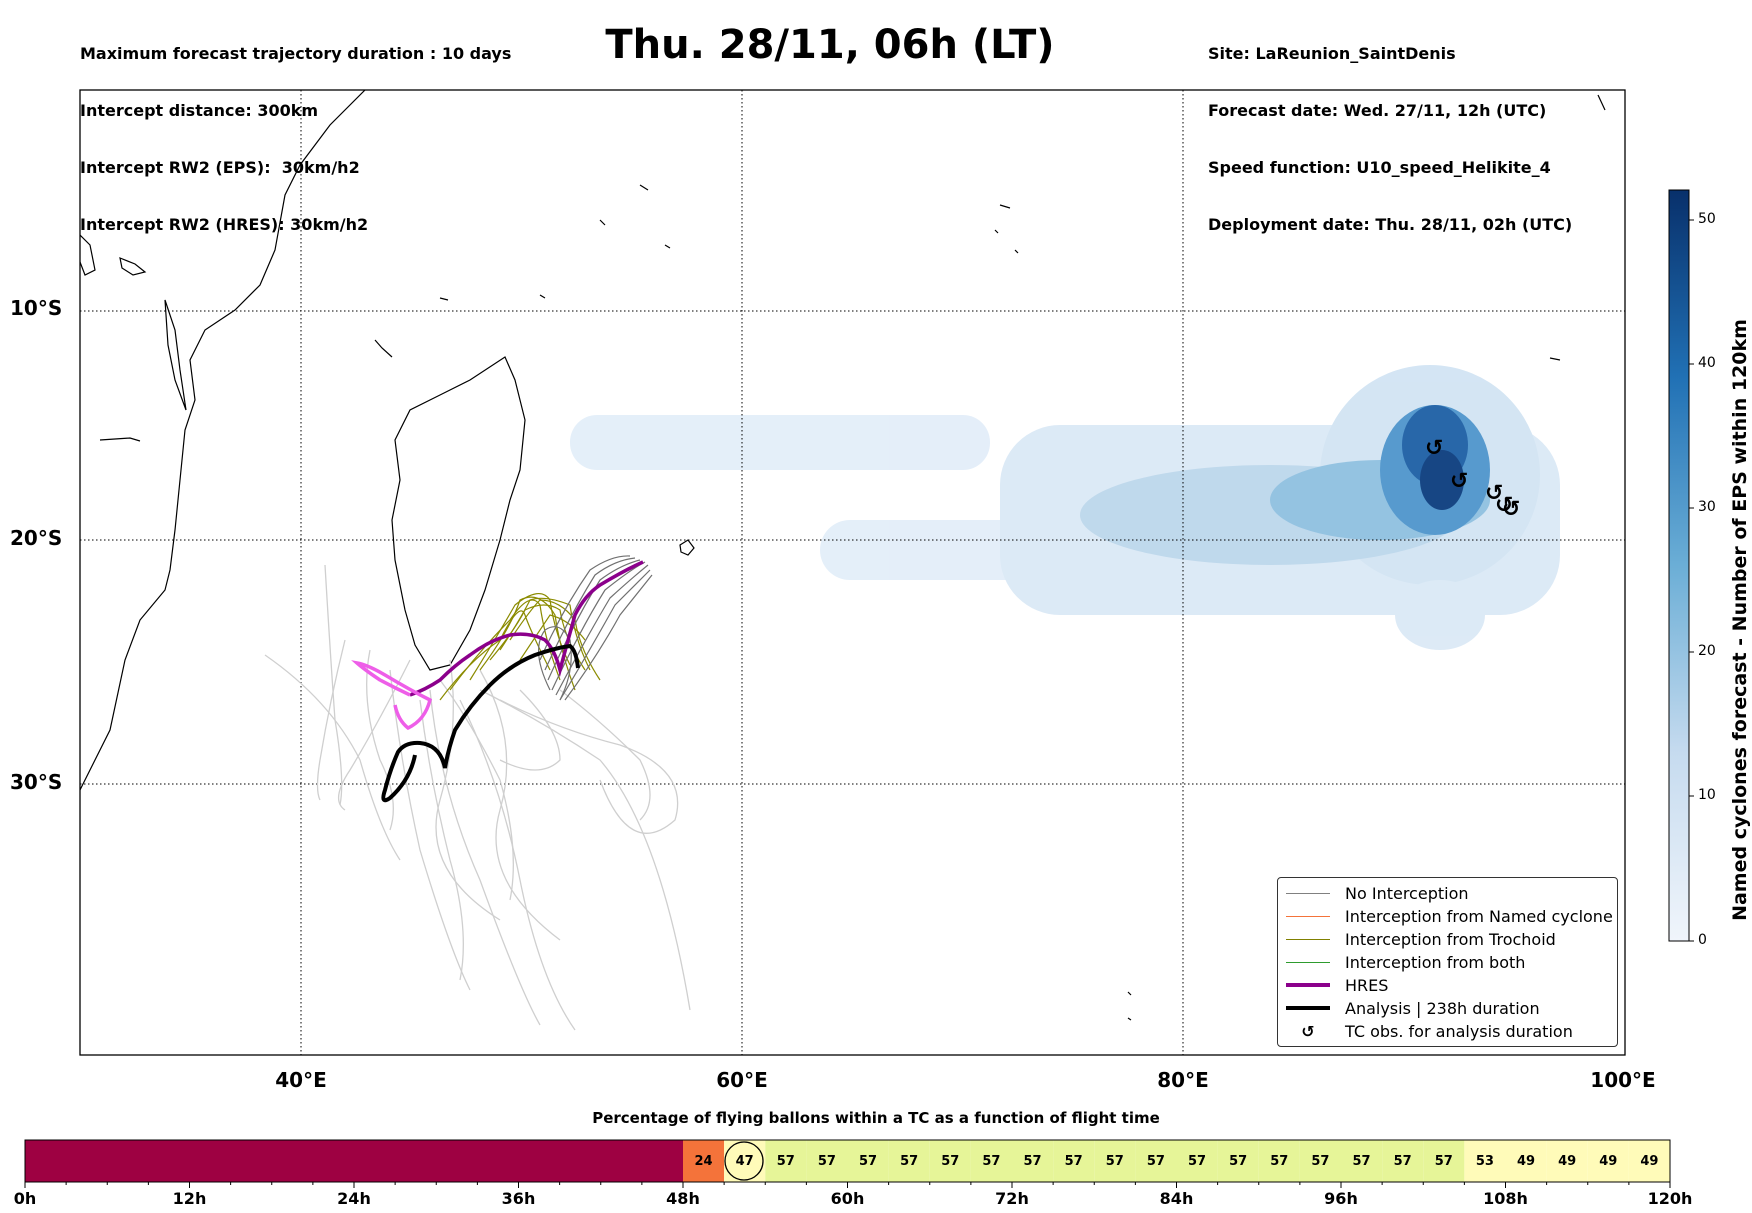 The height and width of the screenshot is (1213, 1752). I want to click on header-deployment-date: Deployment date: Thu. 28/11, 02h (UTC), so click(1390, 224).